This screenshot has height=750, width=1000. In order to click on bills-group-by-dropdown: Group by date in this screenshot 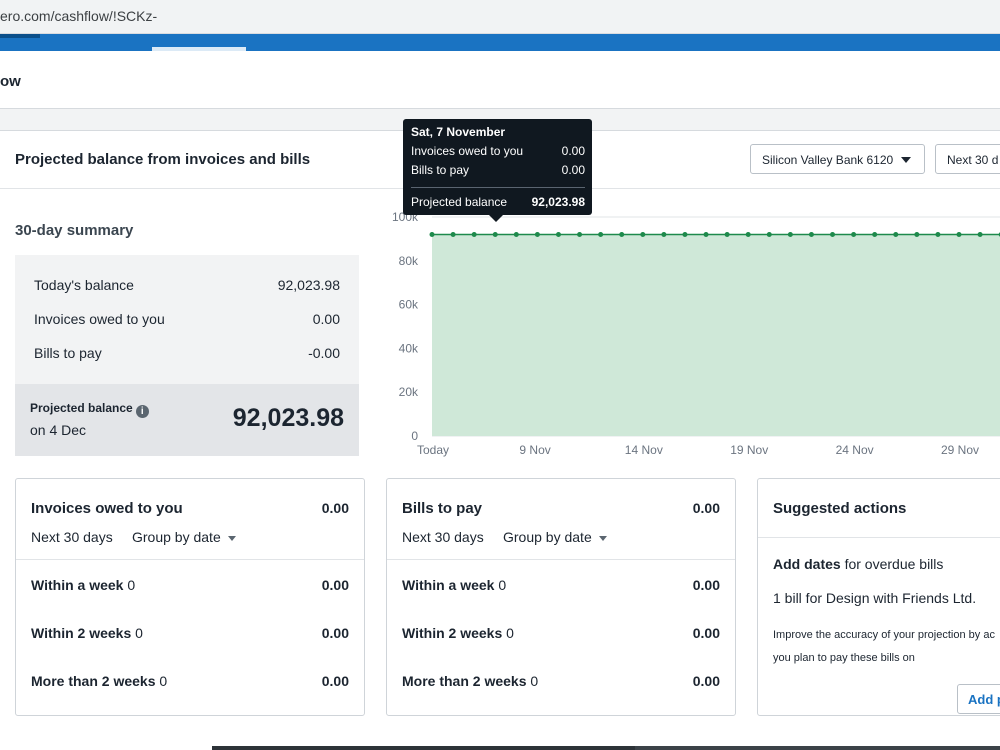, I will do `click(555, 537)`.